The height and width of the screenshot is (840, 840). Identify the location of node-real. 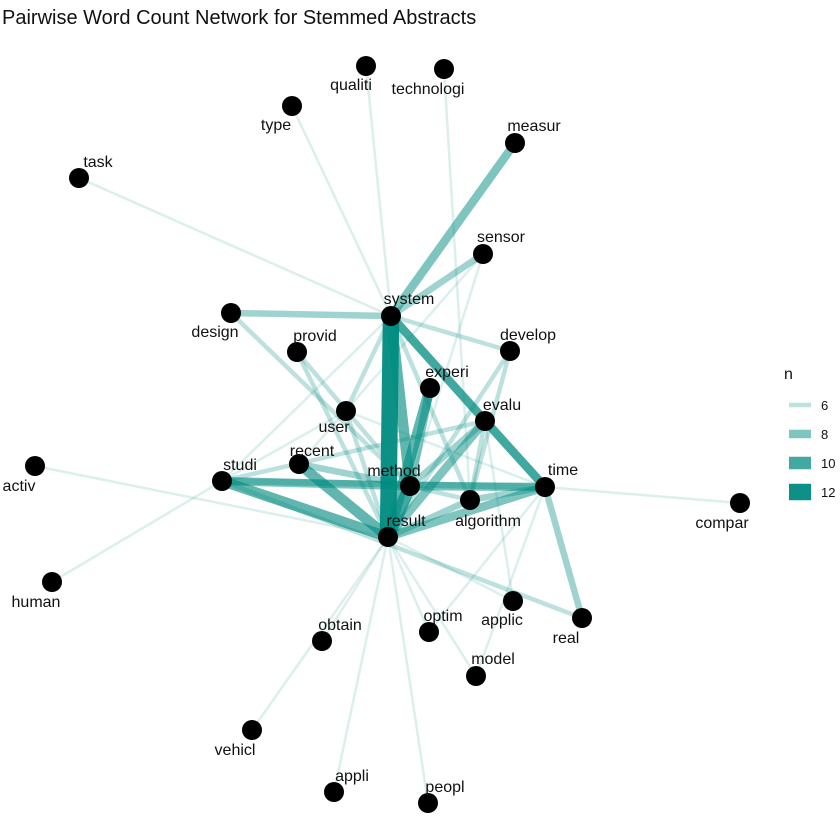
(582, 618).